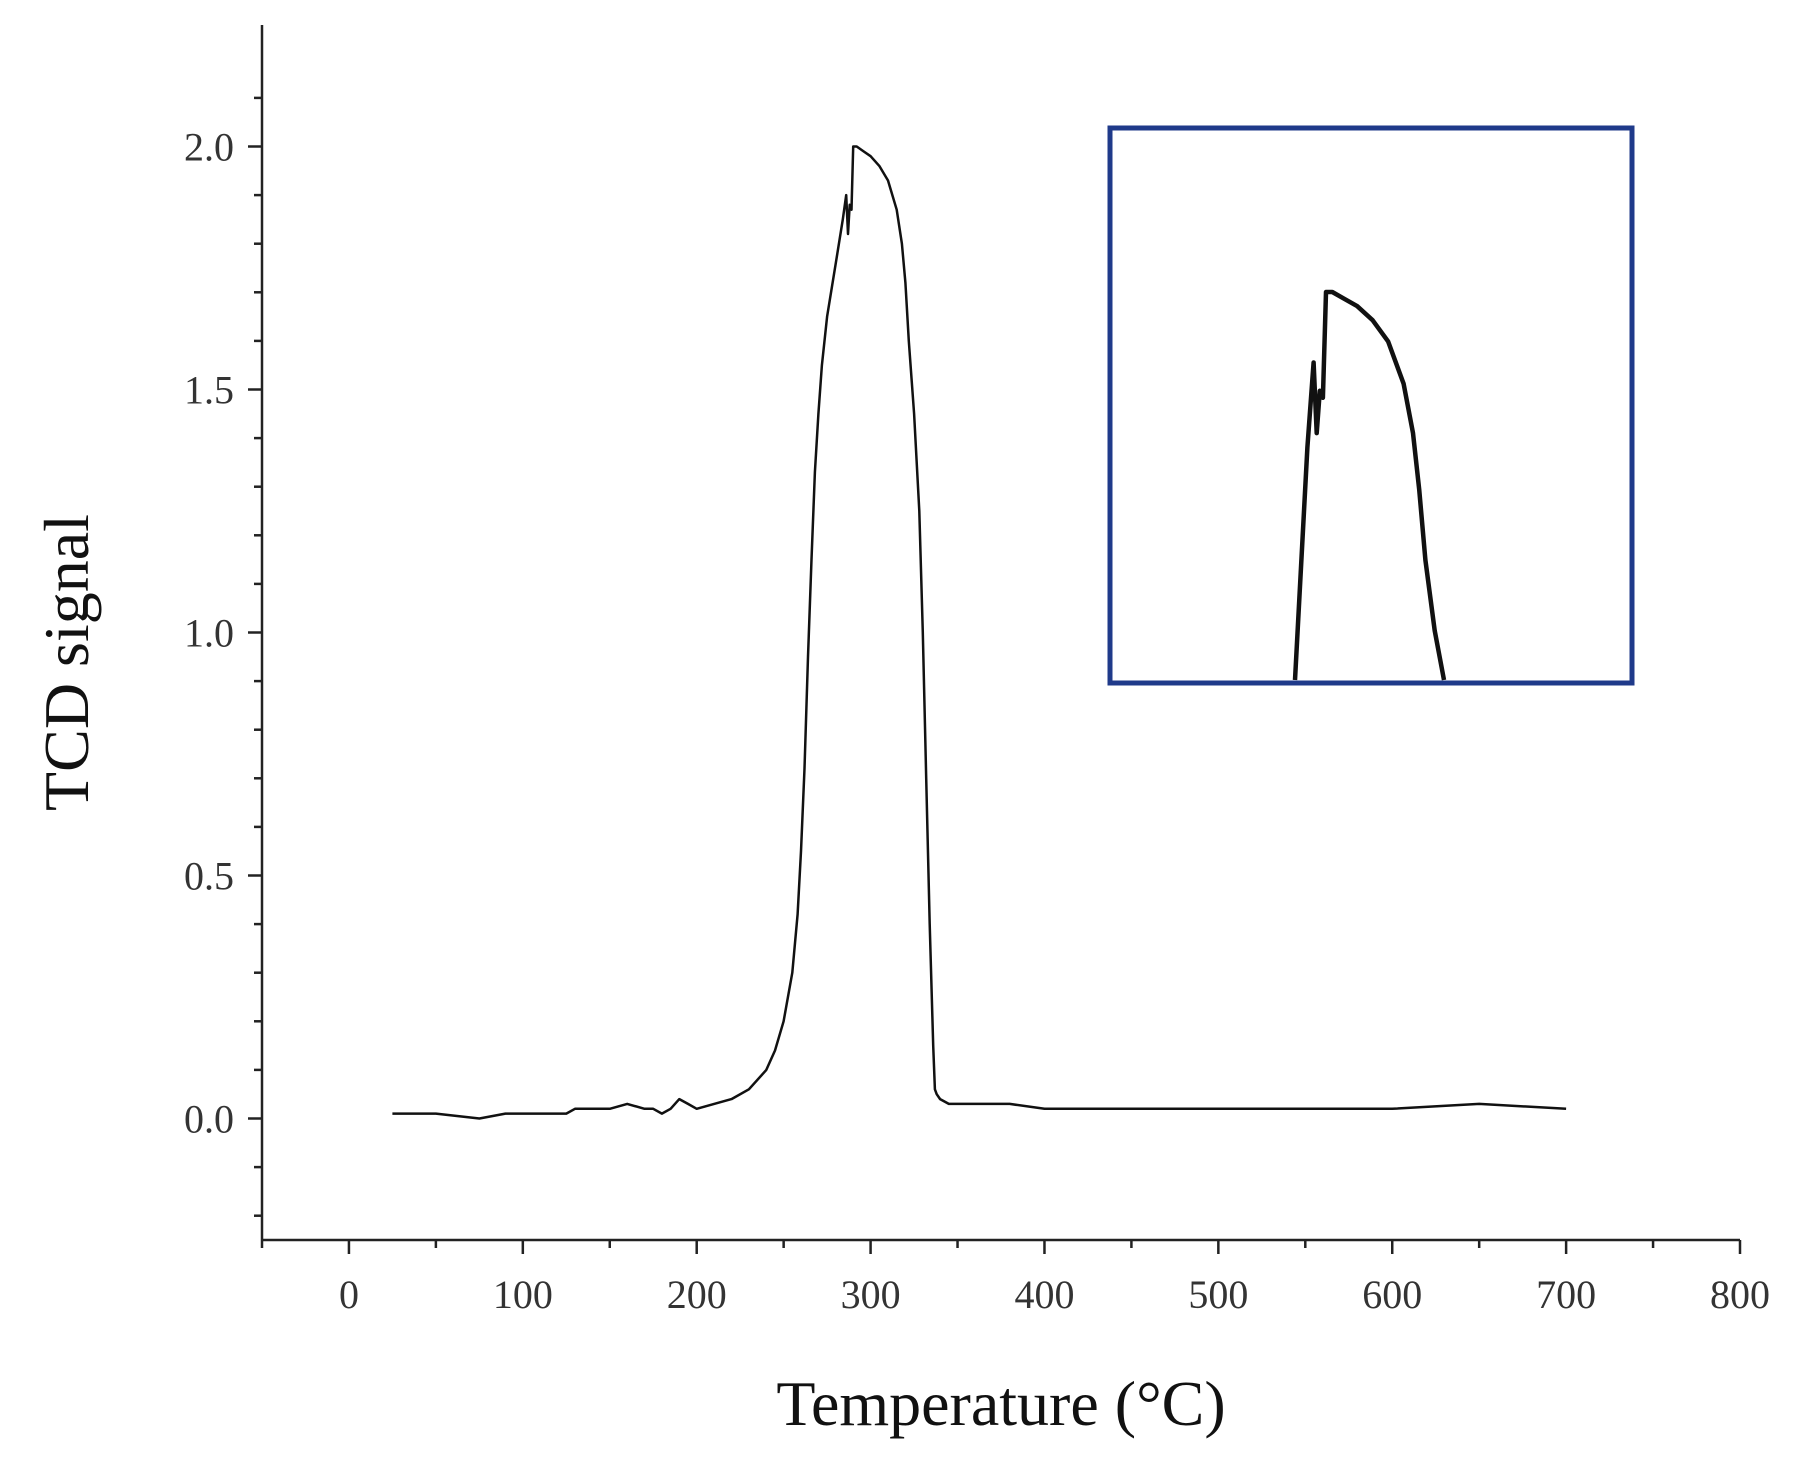 Image resolution: width=1801 pixels, height=1476 pixels. What do you see at coordinates (66, 662) in the screenshot?
I see `y-axis-title: TCD signal` at bounding box center [66, 662].